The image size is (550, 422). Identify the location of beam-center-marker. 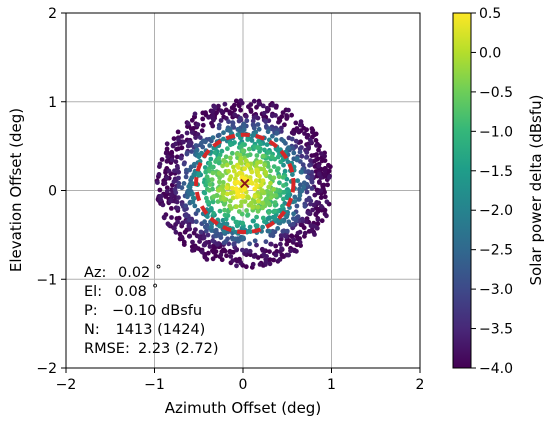
(245, 183).